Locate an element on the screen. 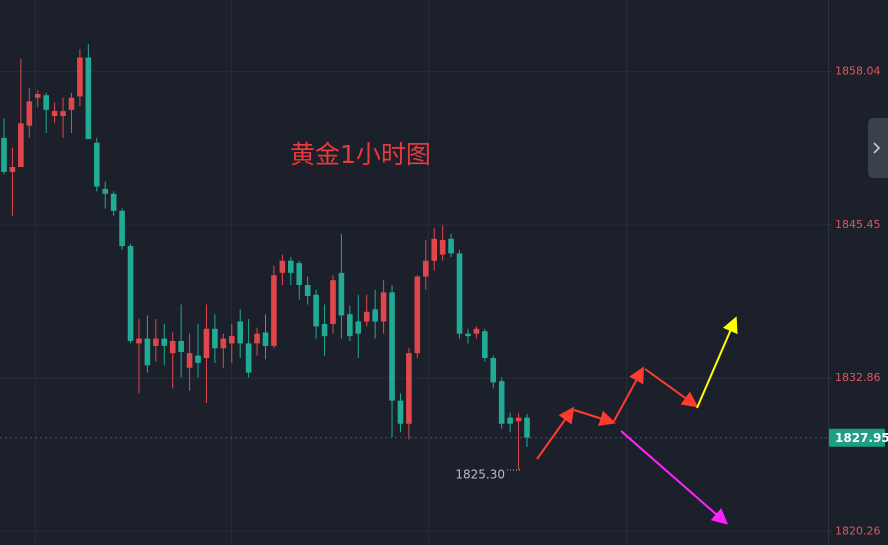 The height and width of the screenshot is (545, 888). y-tick-label: 1820.26 is located at coordinates (858, 530).